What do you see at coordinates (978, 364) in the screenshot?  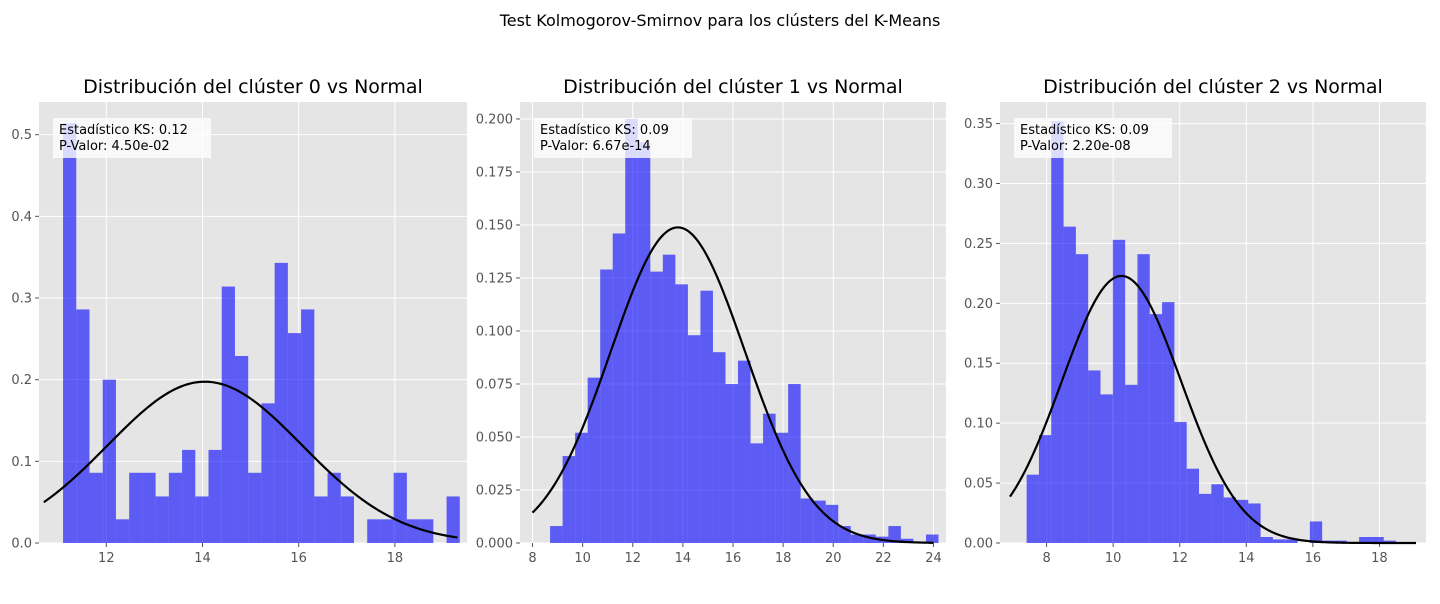 I see `y-tick-label: 0.15` at bounding box center [978, 364].